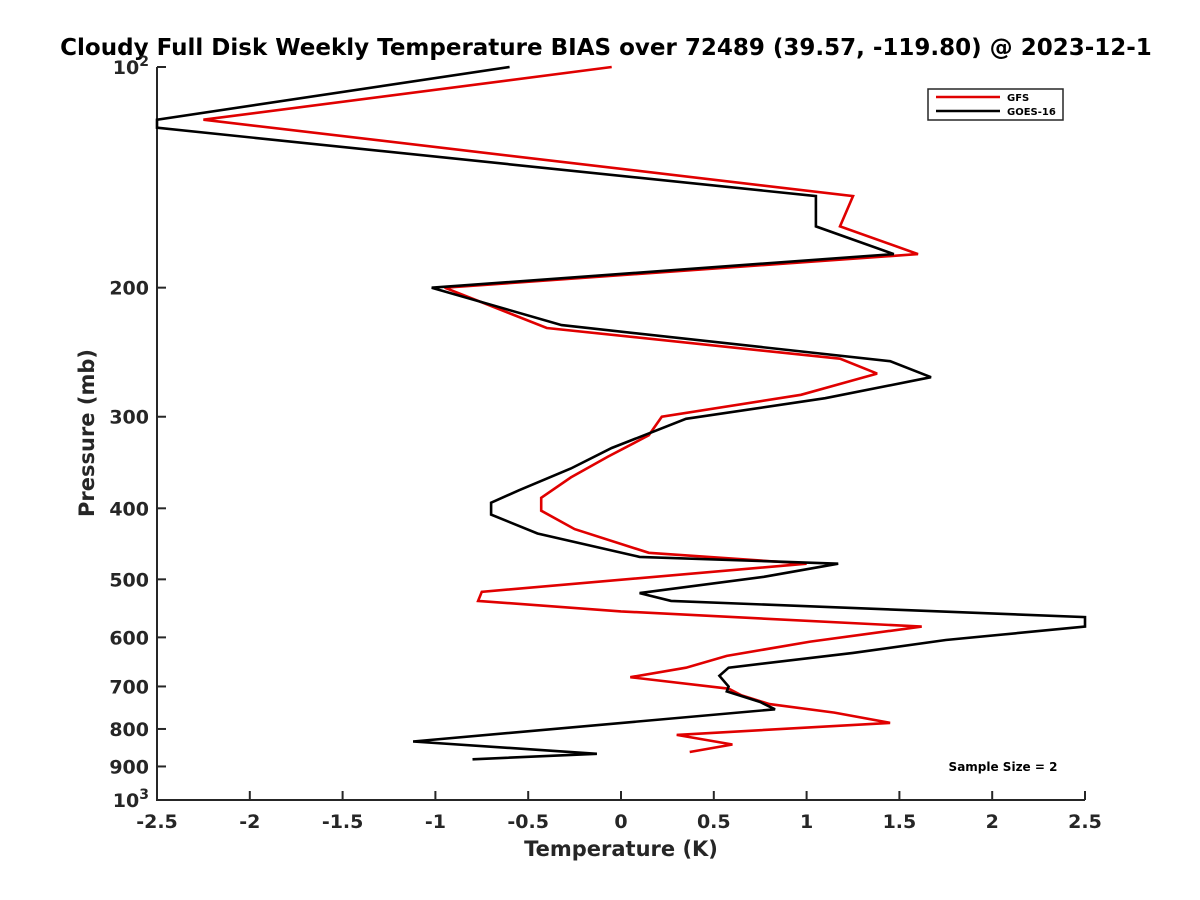 This screenshot has width=1200, height=900. What do you see at coordinates (343, 822) in the screenshot?
I see `x-tick-label: -1.5` at bounding box center [343, 822].